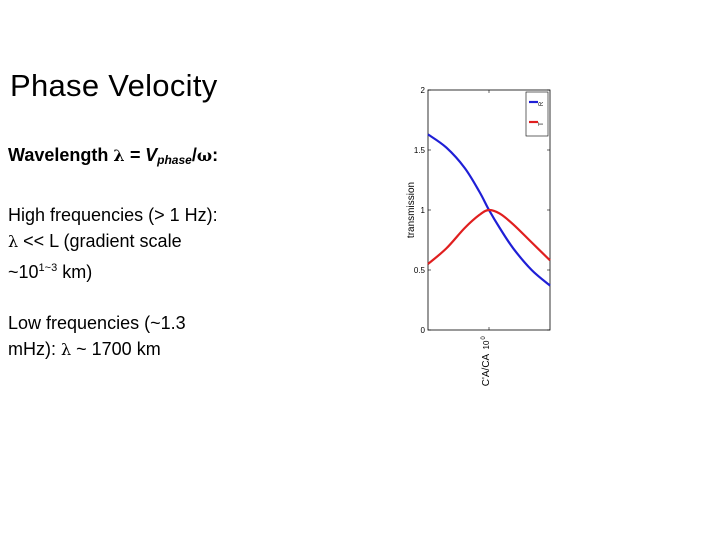  I want to click on low-frequency-paragraph: Low frequencies (~1.3 mHz): λ ~ 1700 km, so click(128, 336).